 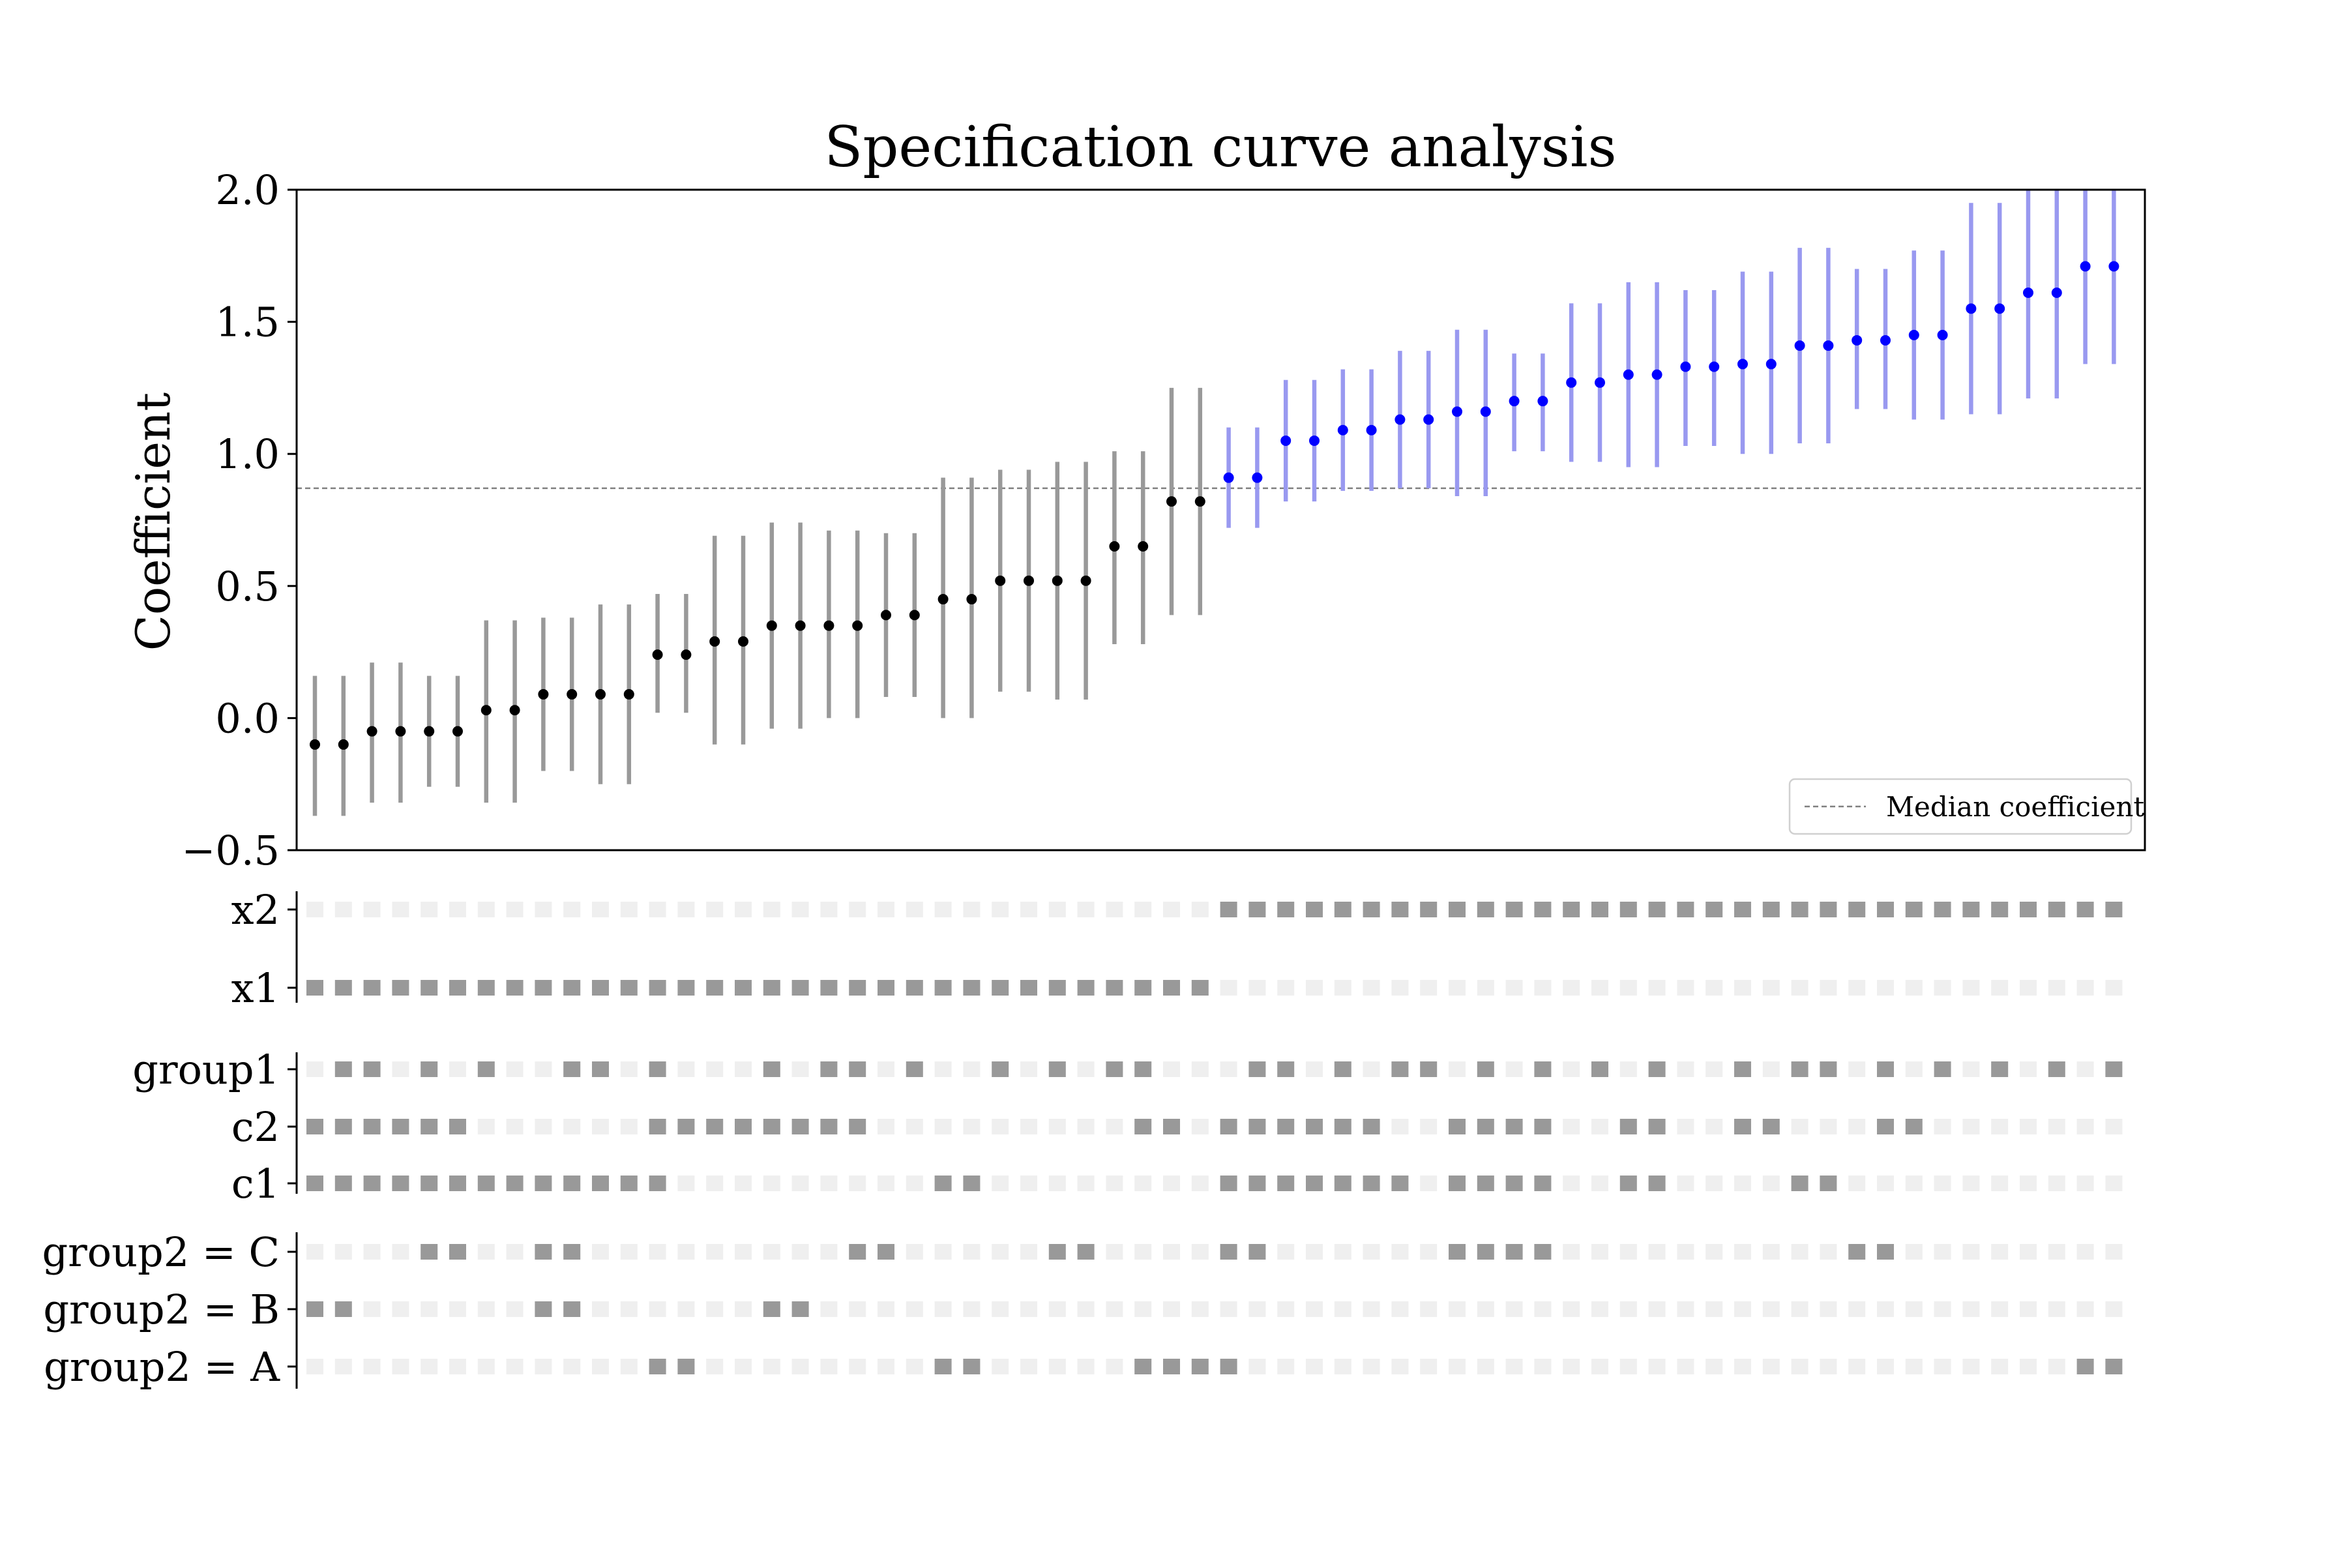 I want to click on indicator-row-label: group1, so click(x=206, y=1069).